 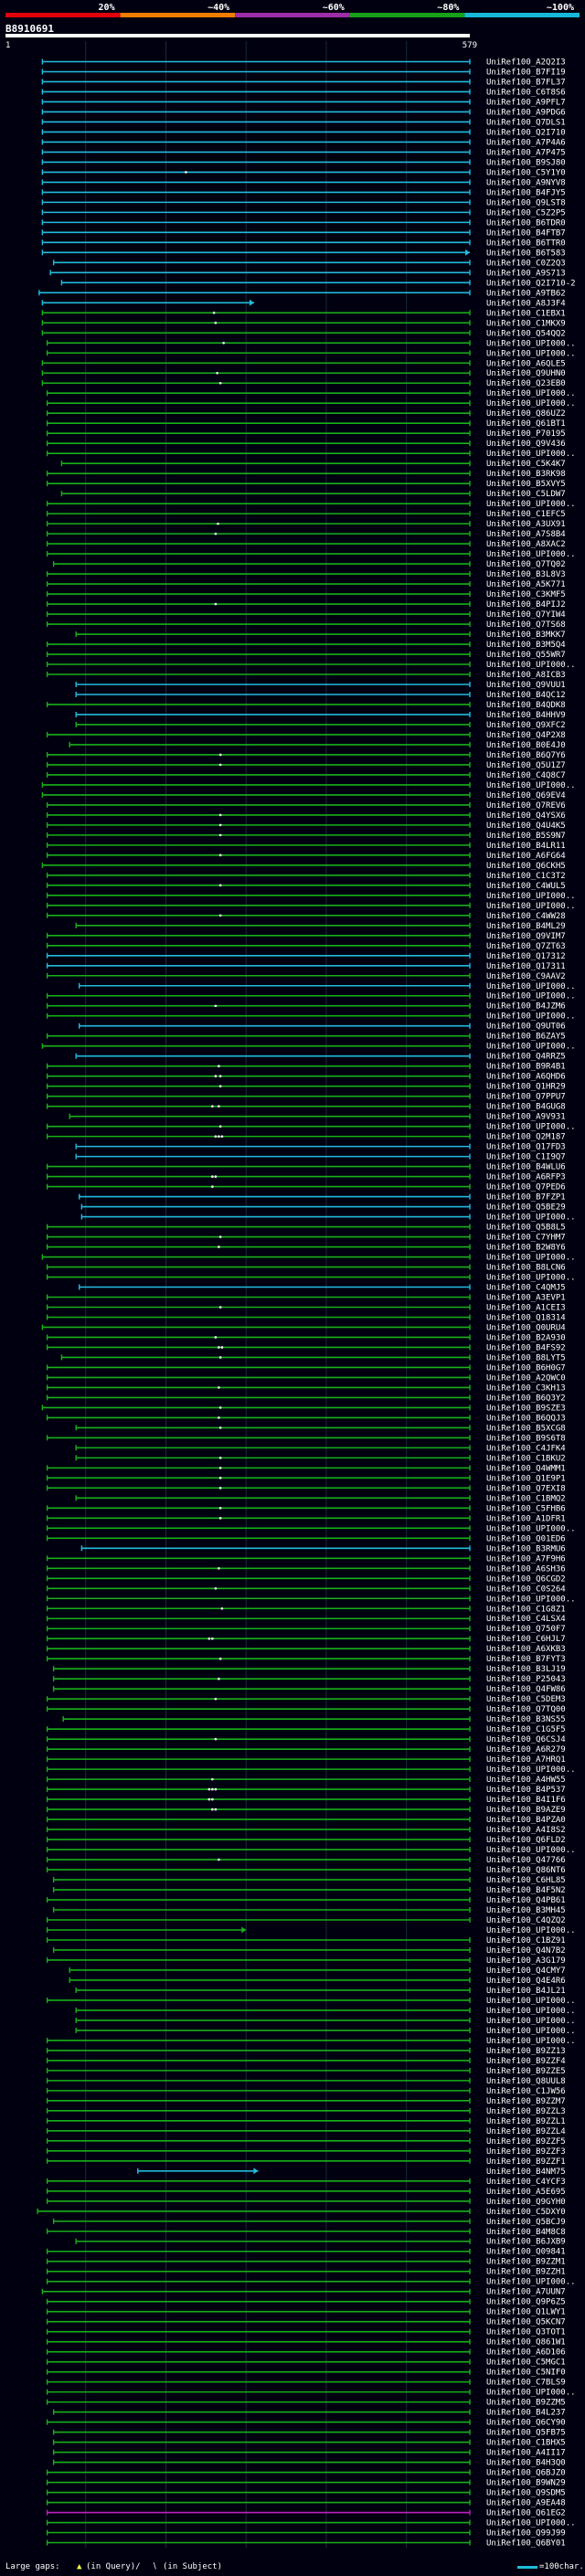 What do you see at coordinates (526, 182) in the screenshot?
I see `hit-label: UniRef100_A9NYV8` at bounding box center [526, 182].